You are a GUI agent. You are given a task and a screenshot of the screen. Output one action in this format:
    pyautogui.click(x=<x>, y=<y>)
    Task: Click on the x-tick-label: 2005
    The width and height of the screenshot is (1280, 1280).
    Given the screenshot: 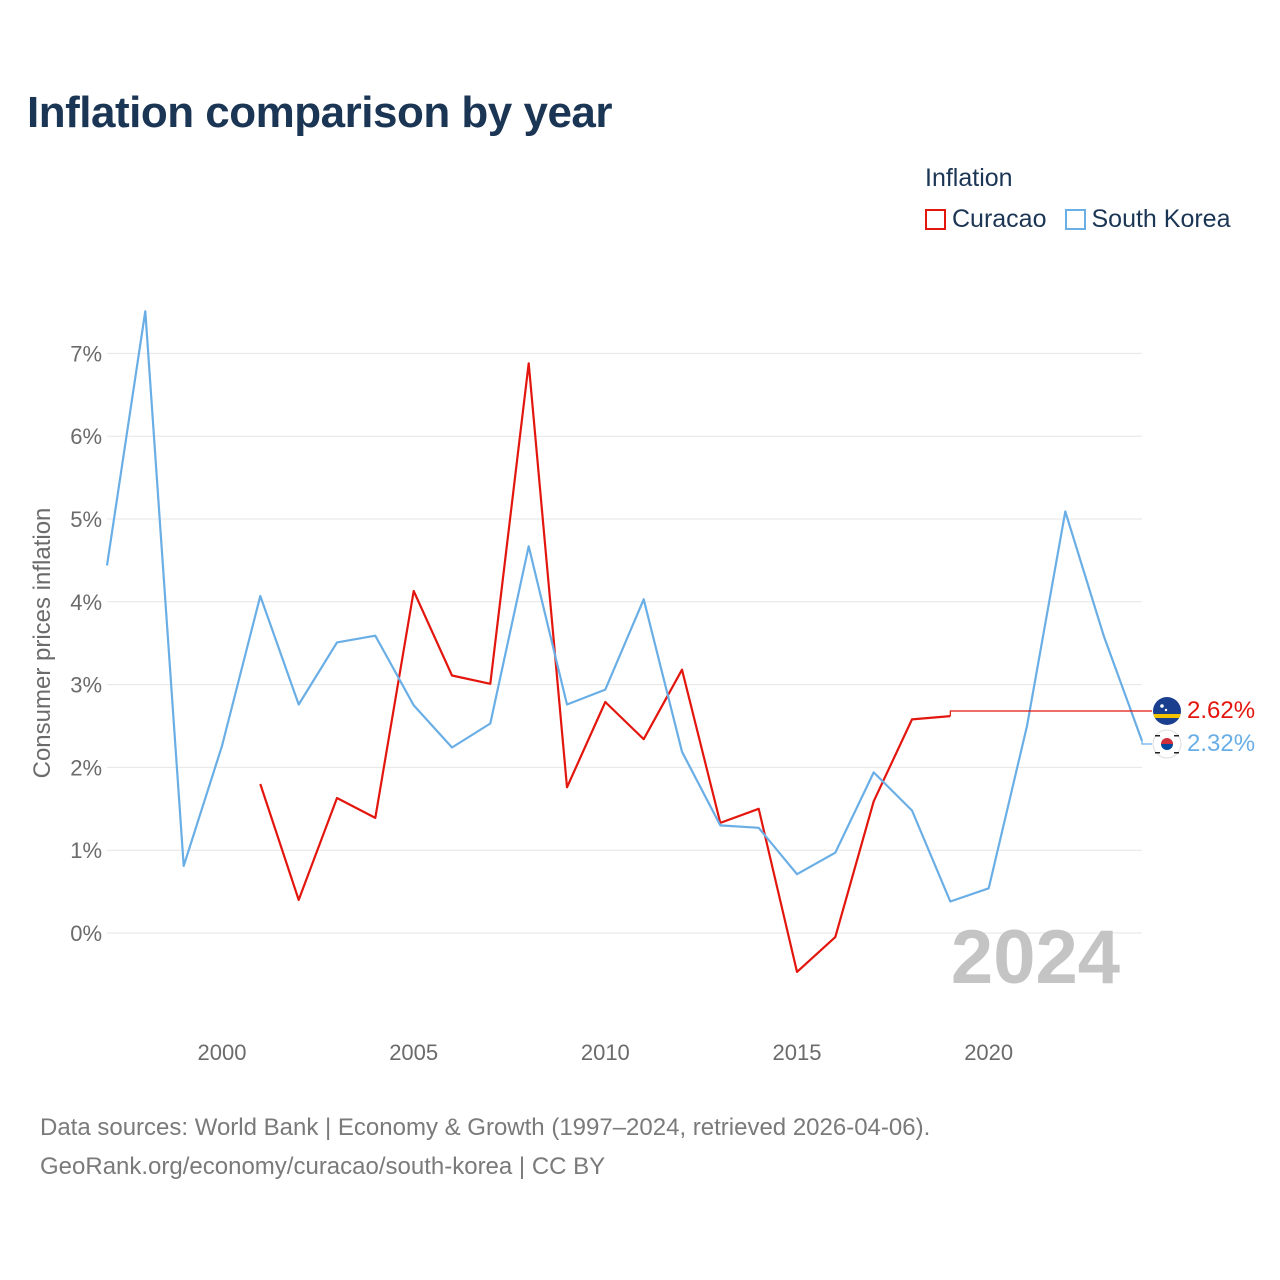 What is the action you would take?
    pyautogui.click(x=413, y=1052)
    